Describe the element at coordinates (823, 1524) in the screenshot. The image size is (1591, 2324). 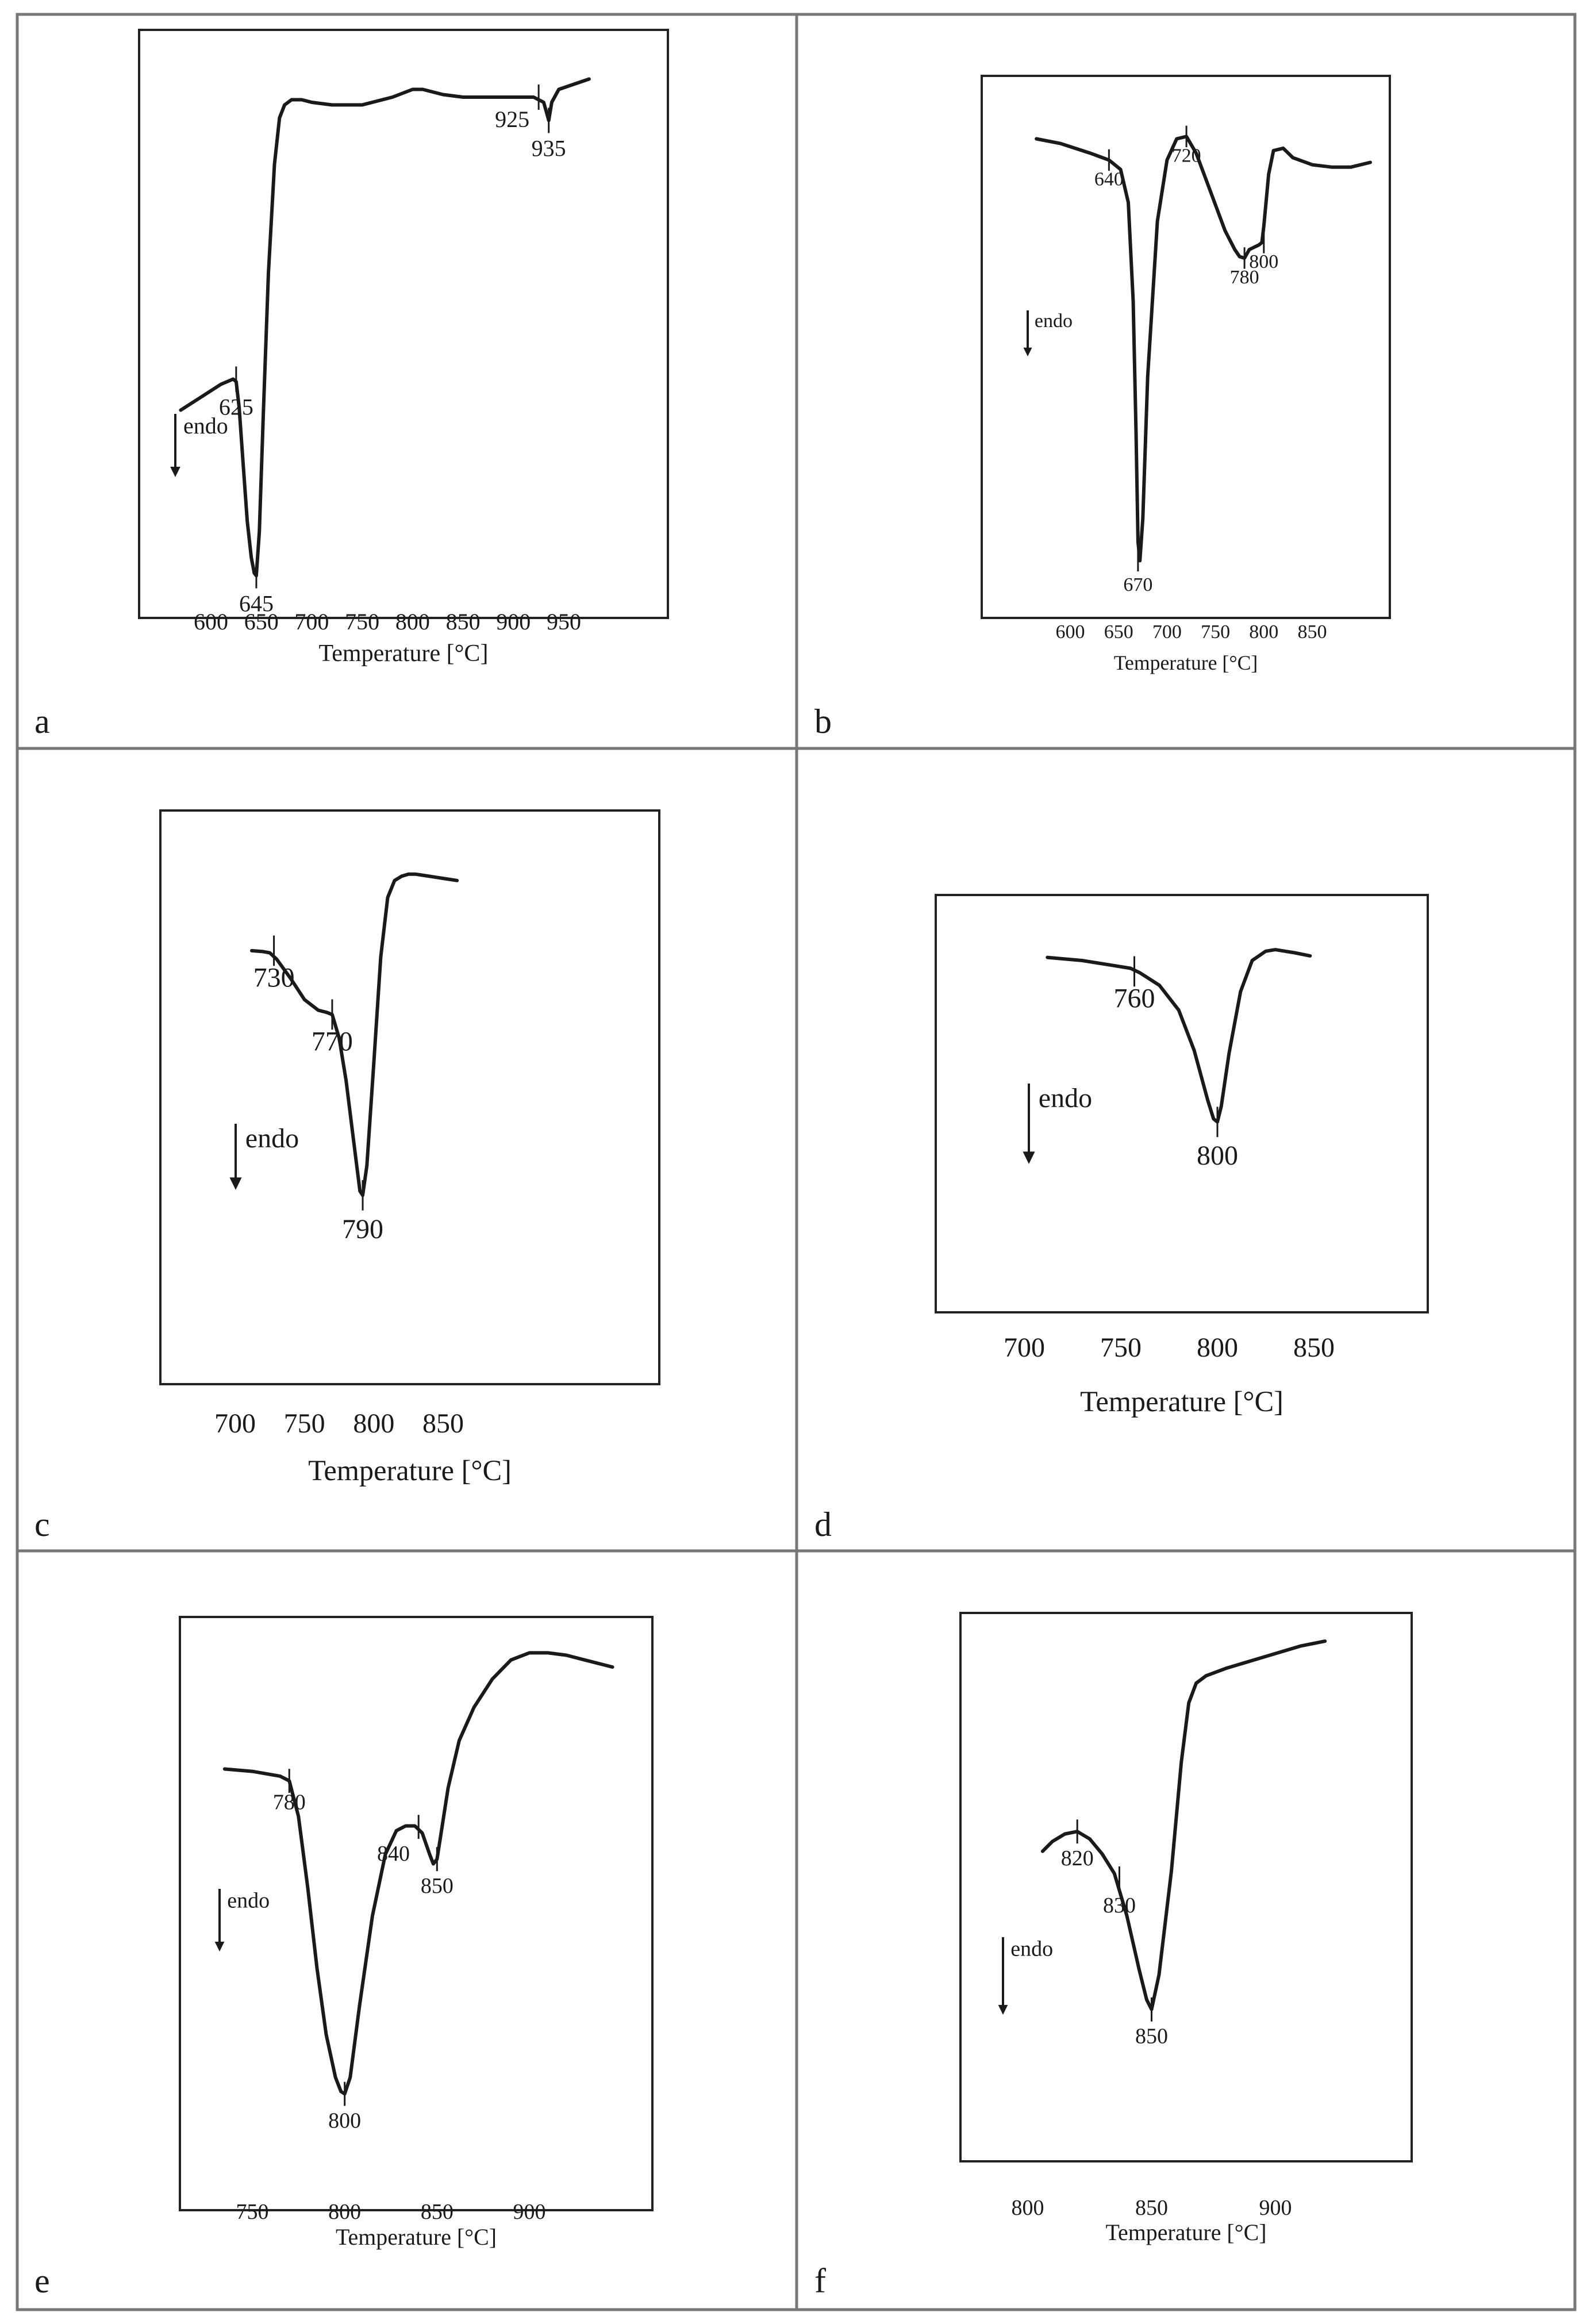
I see `panel-letter: d` at that location.